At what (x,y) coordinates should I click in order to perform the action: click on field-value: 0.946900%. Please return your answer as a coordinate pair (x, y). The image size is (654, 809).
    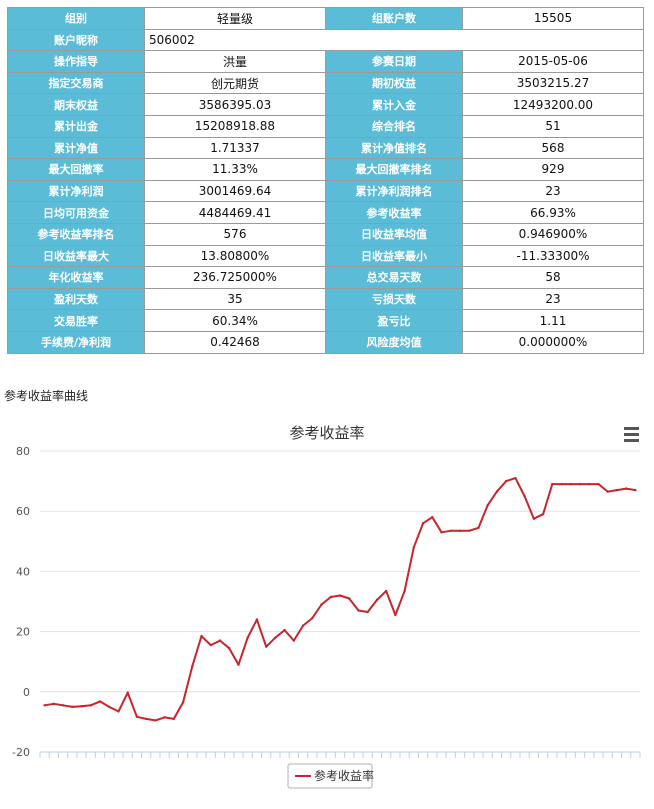
    Looking at the image, I should click on (553, 234).